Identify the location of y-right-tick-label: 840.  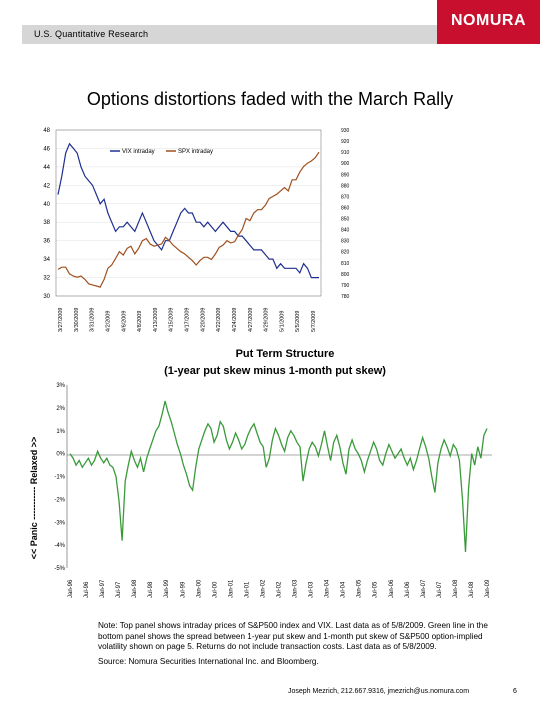
(345, 231).